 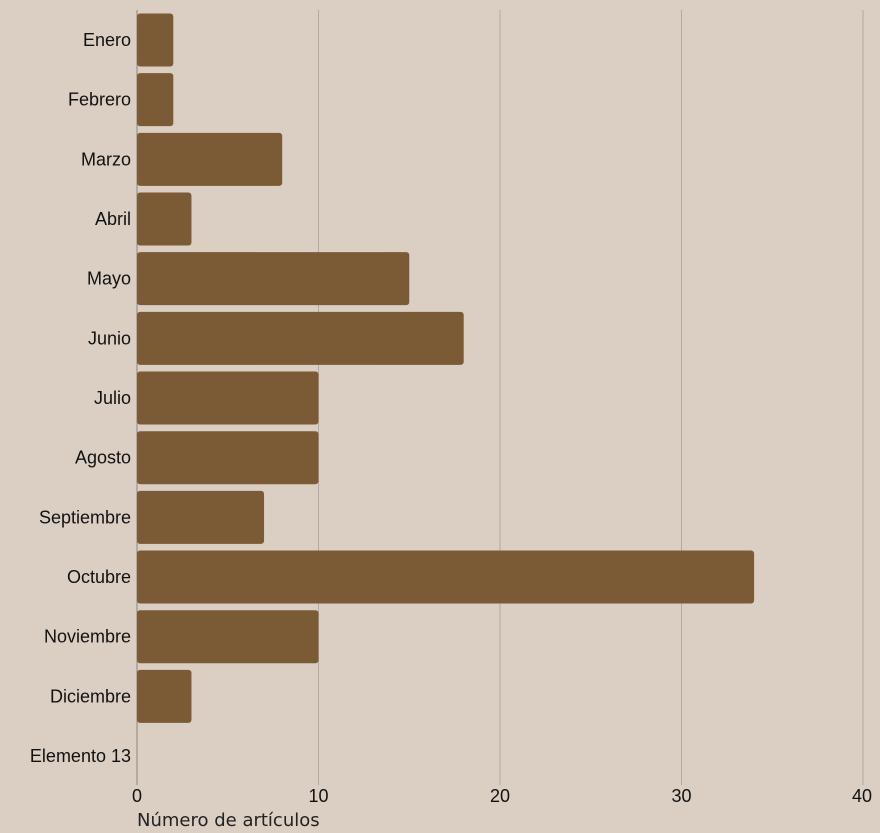 I want to click on x-tick-labels: 0 10 20 30 40, so click(x=502, y=796).